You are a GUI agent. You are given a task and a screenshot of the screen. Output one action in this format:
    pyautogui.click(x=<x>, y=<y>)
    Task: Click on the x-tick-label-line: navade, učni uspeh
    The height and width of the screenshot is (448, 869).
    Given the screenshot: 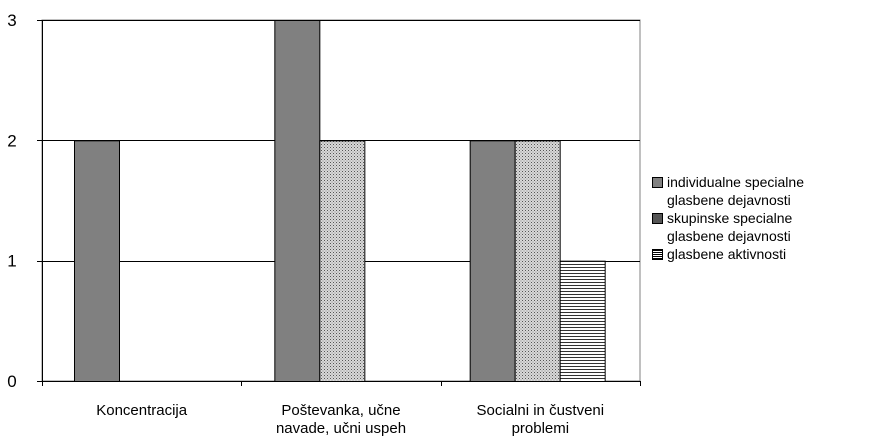 What is the action you would take?
    pyautogui.click(x=341, y=428)
    